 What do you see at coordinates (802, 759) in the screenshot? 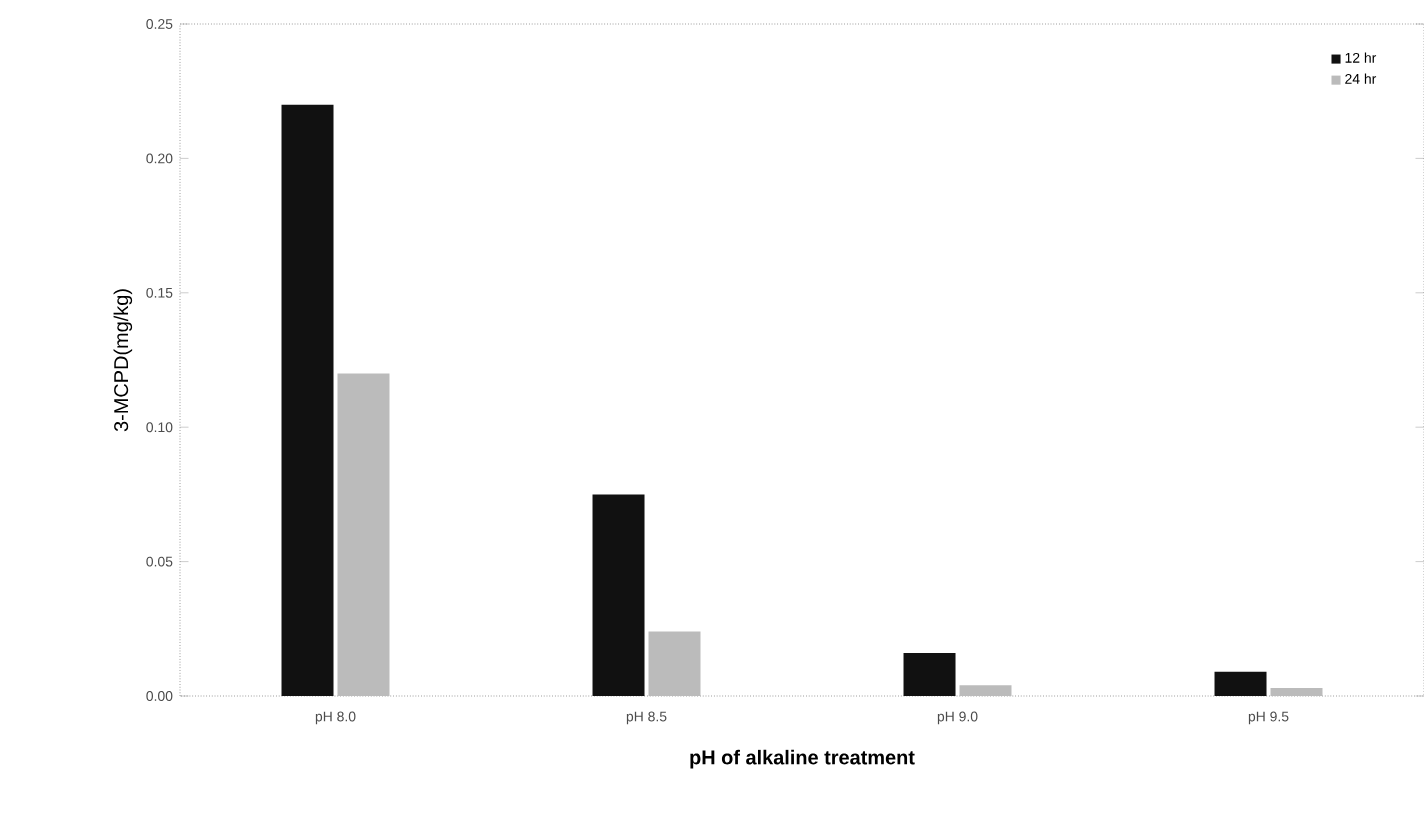
I see `x-axis-title: pH of alkaline treatment` at bounding box center [802, 759].